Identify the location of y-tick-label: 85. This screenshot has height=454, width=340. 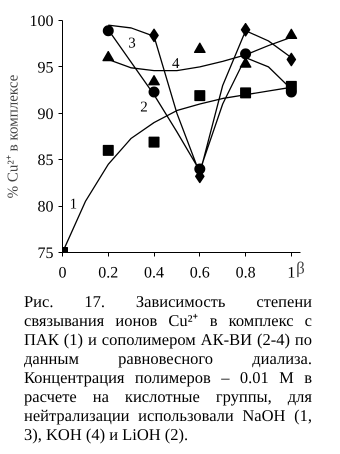
(46, 161).